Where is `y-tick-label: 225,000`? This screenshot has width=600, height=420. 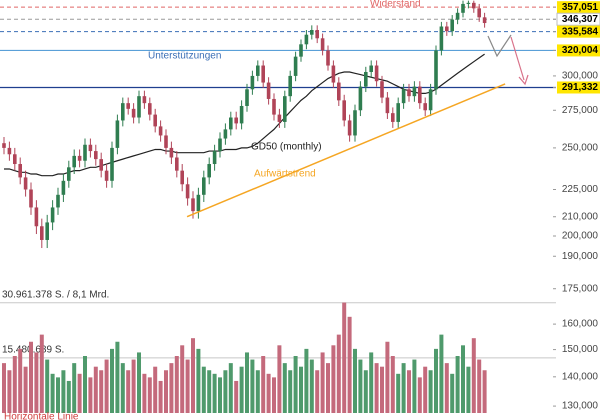
y-tick-label: 225,000 is located at coordinates (580, 189).